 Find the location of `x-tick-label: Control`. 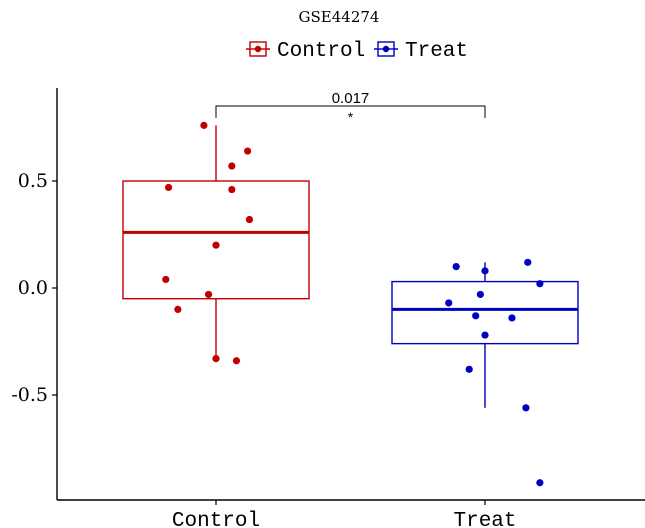

x-tick-label: Control is located at coordinates (216, 519).